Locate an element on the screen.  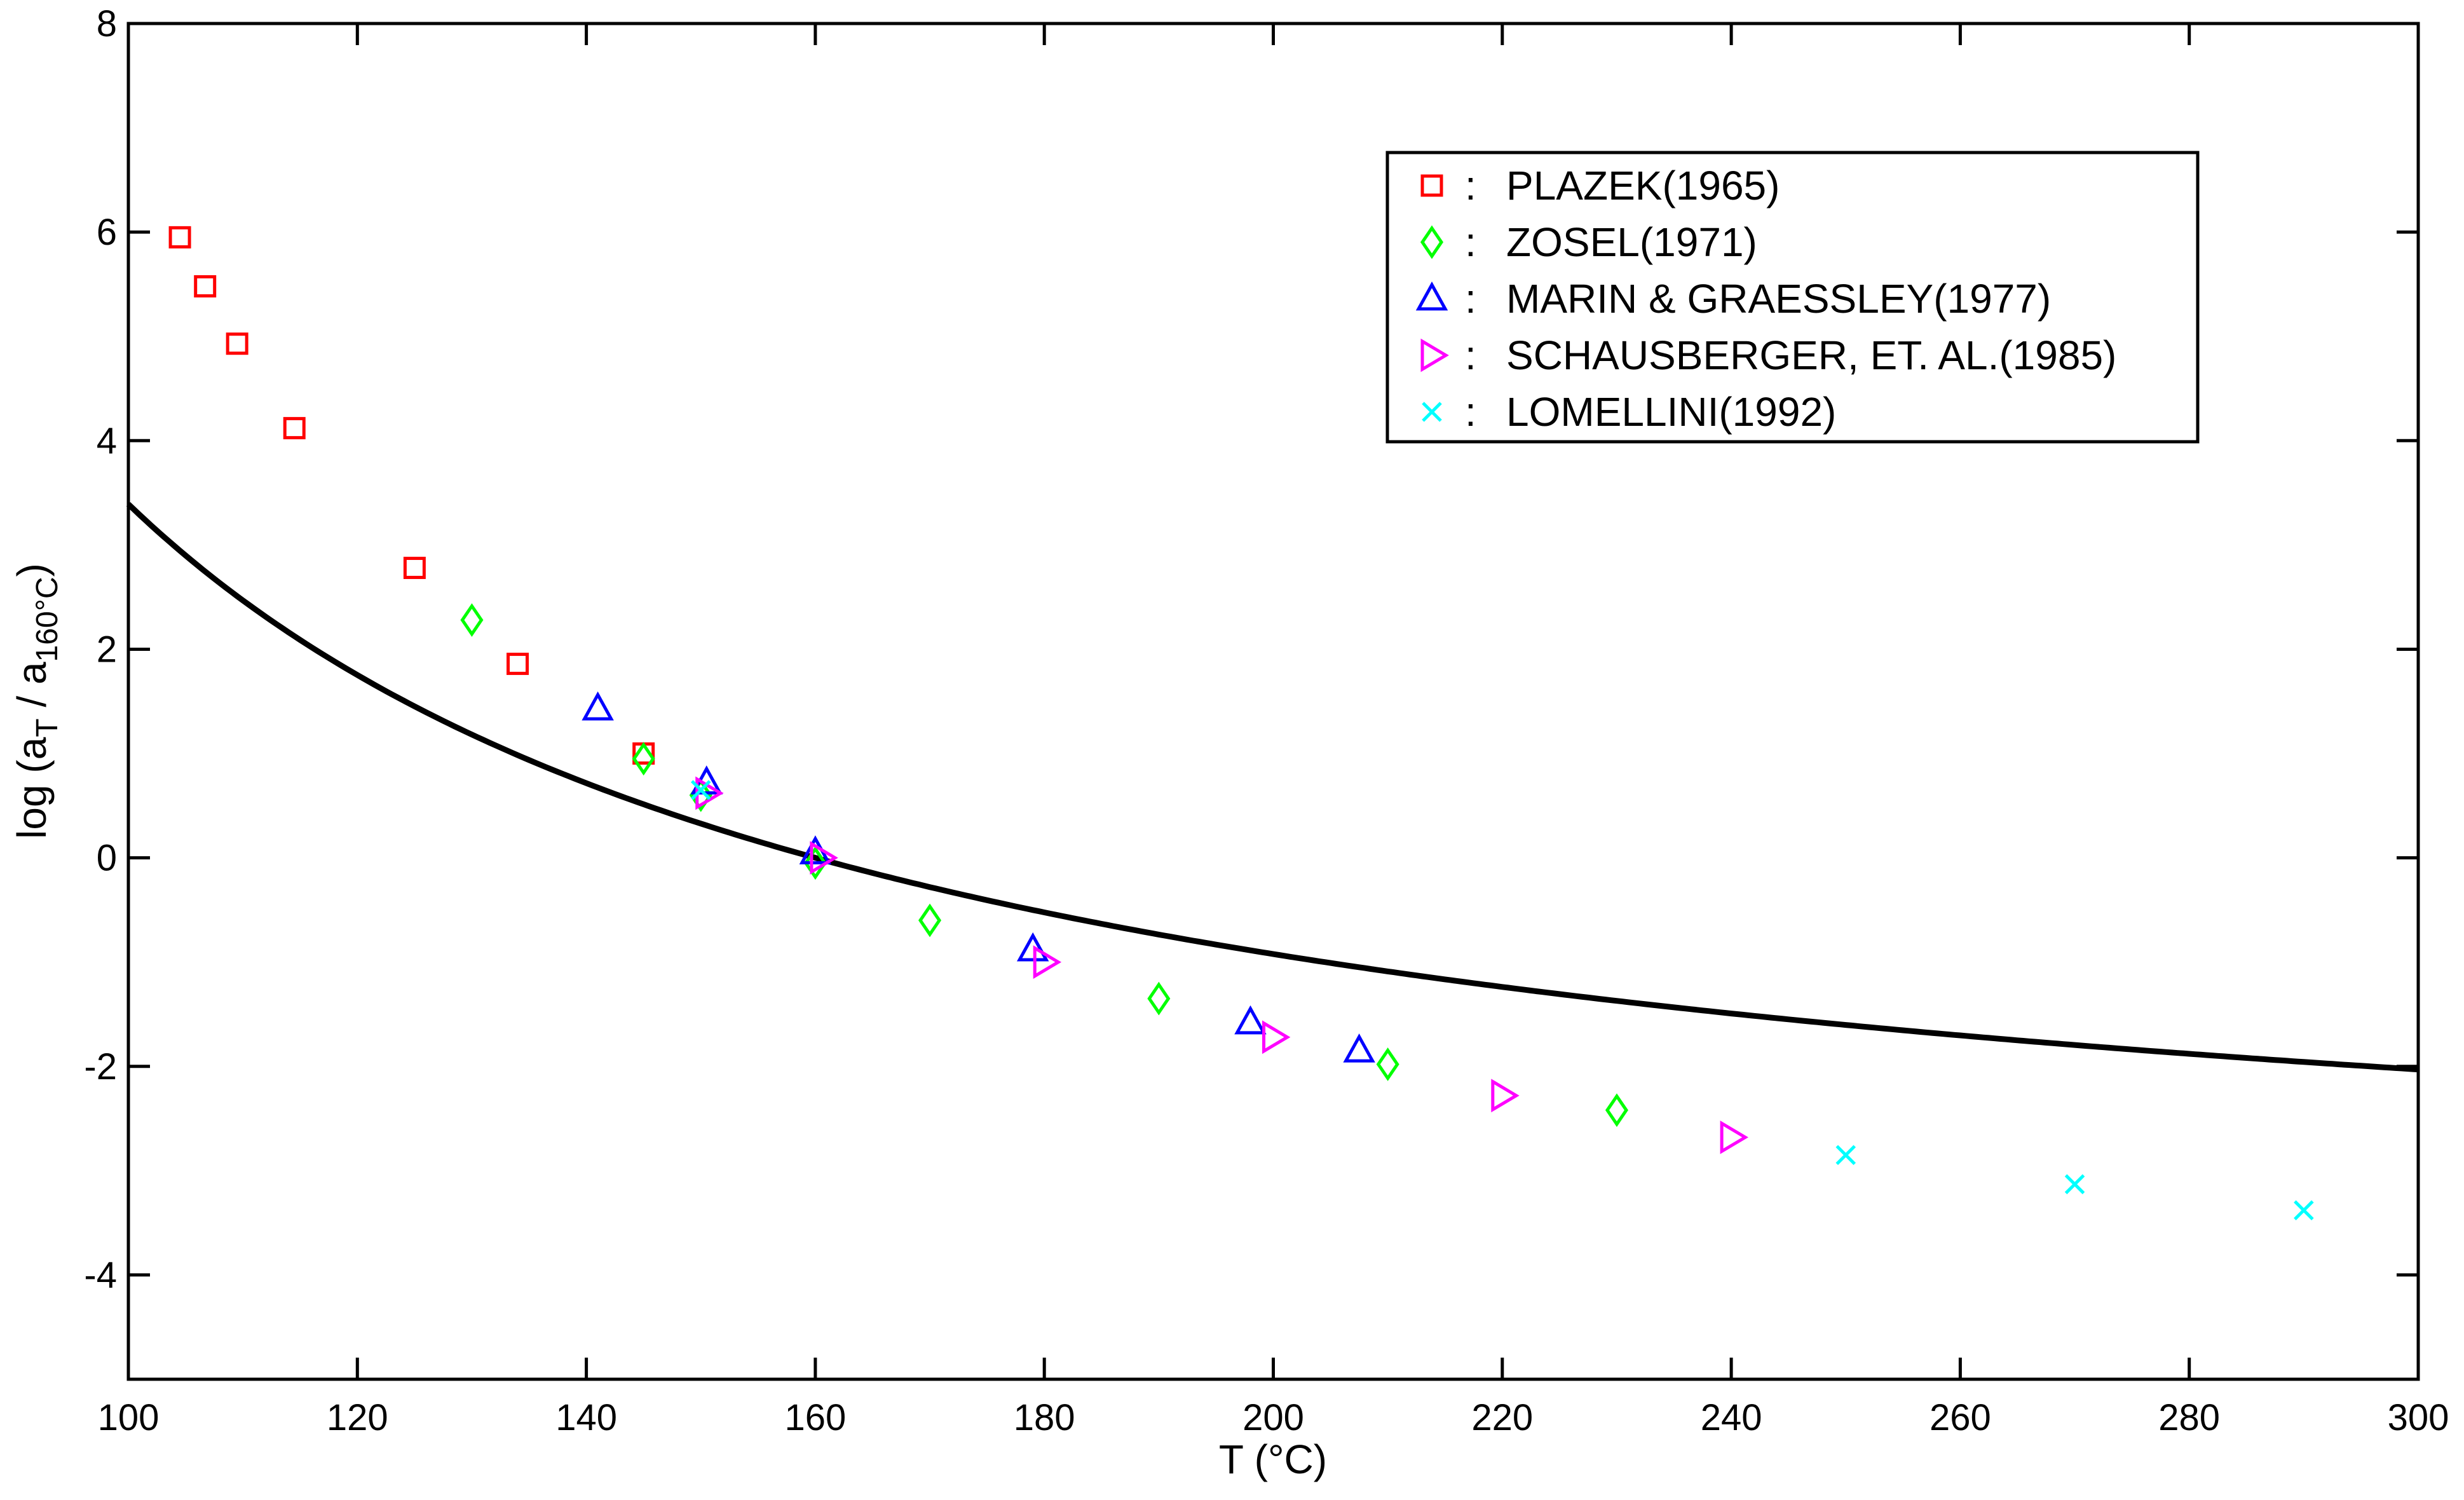
legend-entry-1: : ZOSEL(1971) is located at coordinates (1588, 242).